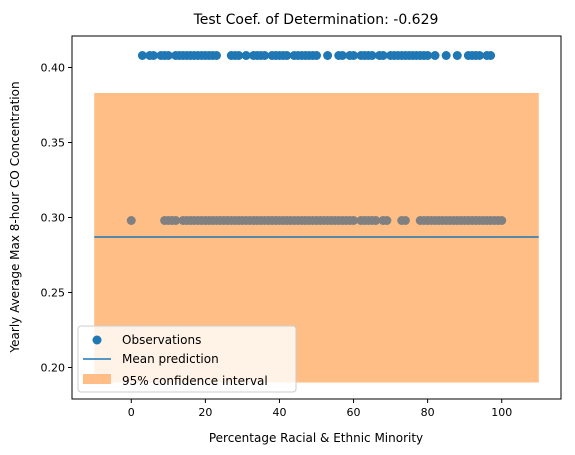 Image resolution: width=575 pixels, height=455 pixels. What do you see at coordinates (161, 340) in the screenshot?
I see `legend-observations-label: Observations` at bounding box center [161, 340].